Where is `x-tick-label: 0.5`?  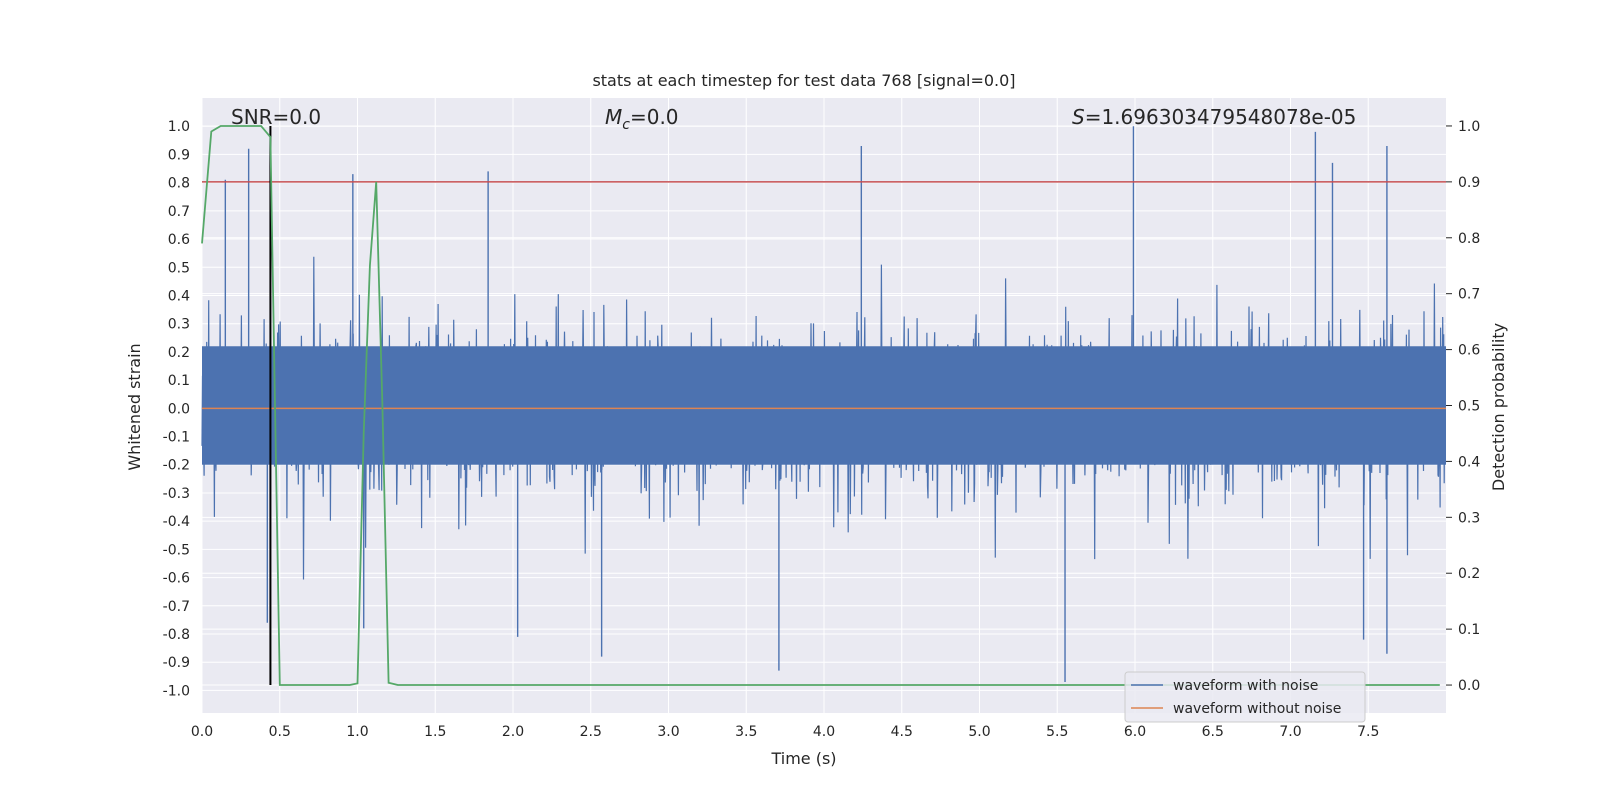
x-tick-label: 0.5 is located at coordinates (280, 732).